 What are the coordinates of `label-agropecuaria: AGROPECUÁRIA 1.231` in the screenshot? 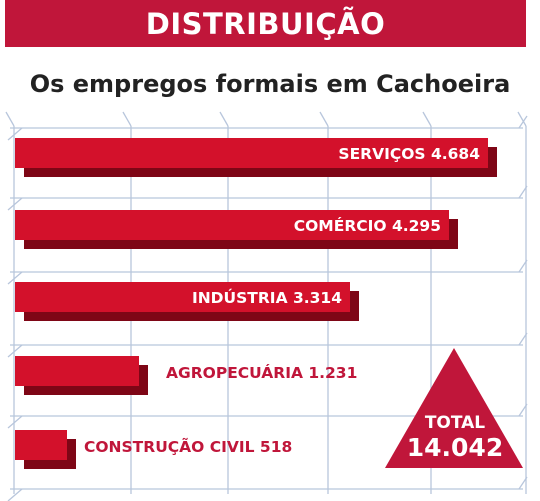 It's located at (261, 372).